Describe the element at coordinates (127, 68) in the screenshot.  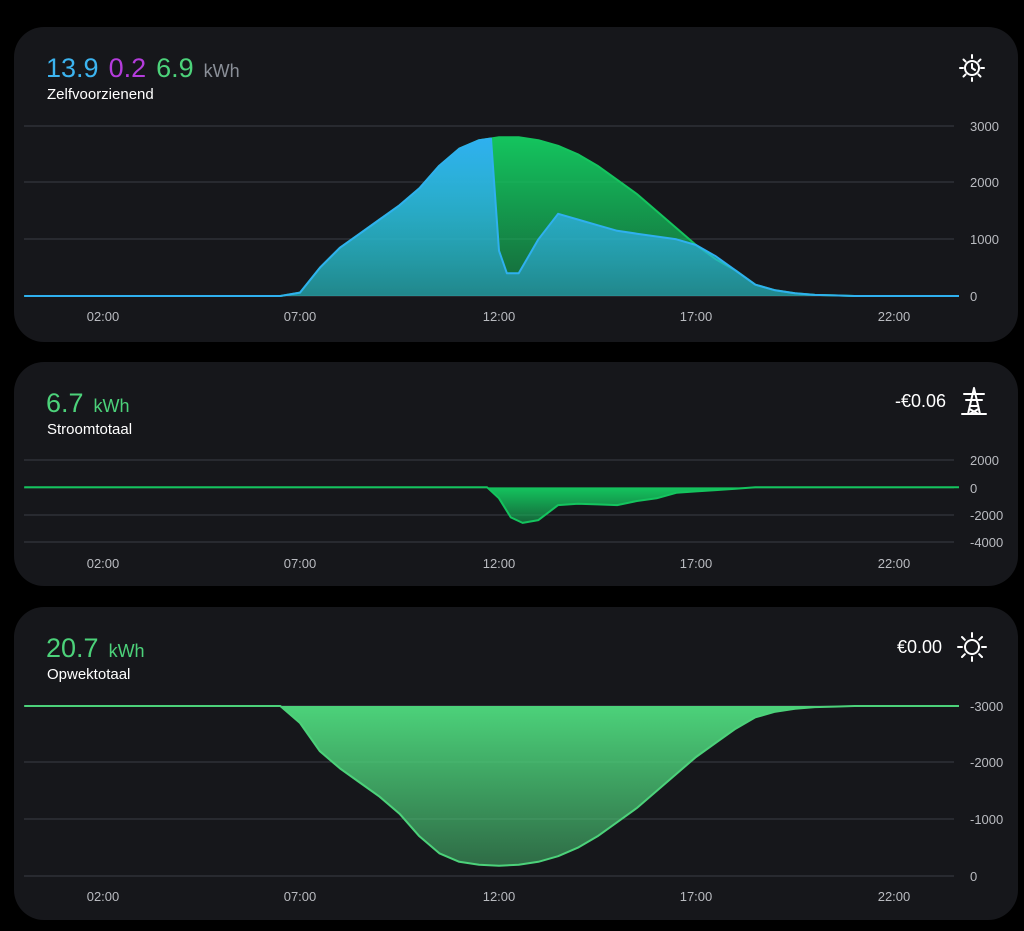
I see `battery-value: 0.2` at that location.